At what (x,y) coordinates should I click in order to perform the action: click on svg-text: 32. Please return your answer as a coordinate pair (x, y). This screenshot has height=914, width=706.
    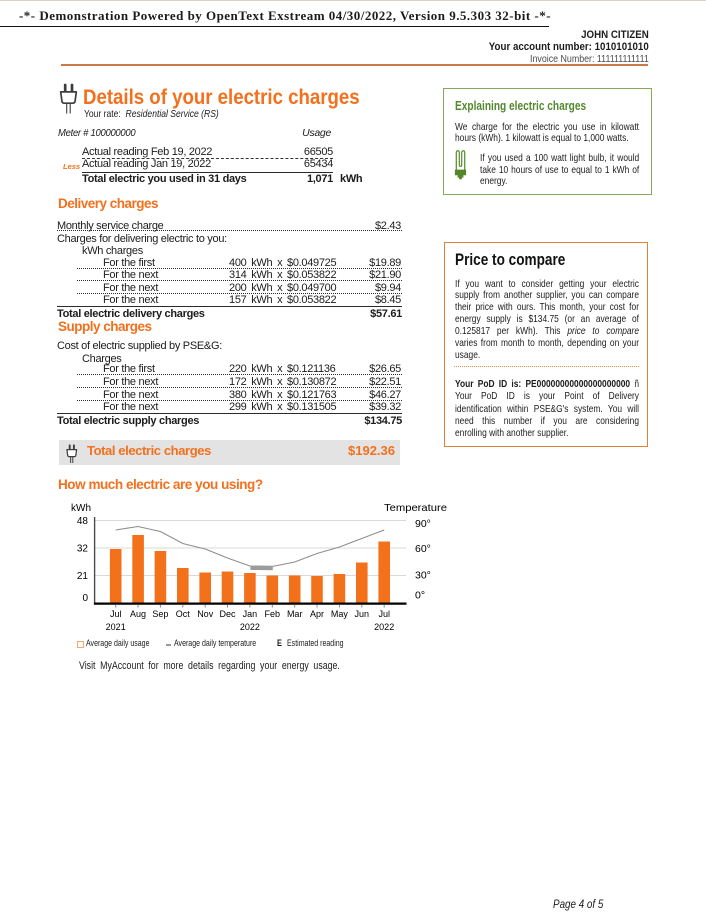
    Looking at the image, I should click on (83, 549).